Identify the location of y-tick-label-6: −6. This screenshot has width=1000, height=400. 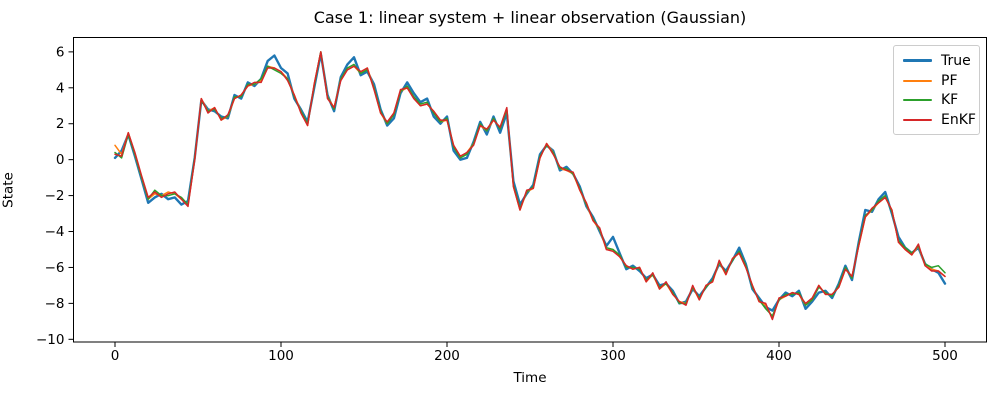
(55, 268).